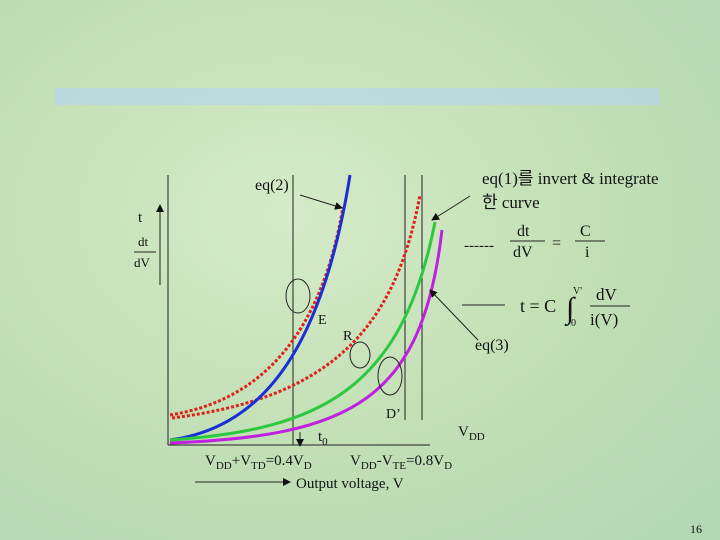  I want to click on dV-frac: dV, so click(523, 252).